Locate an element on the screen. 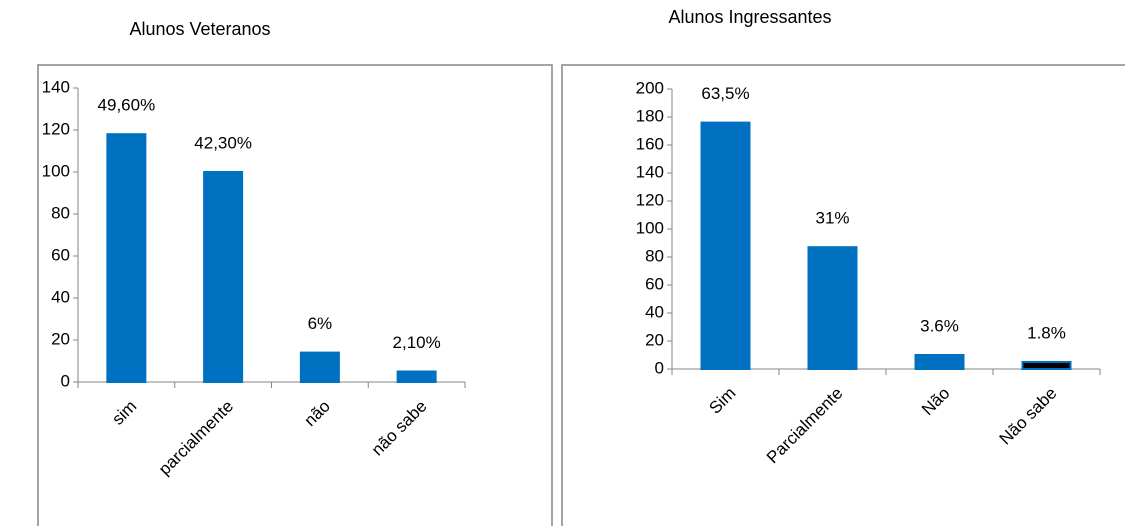  data-label: 49,60% is located at coordinates (127, 105).